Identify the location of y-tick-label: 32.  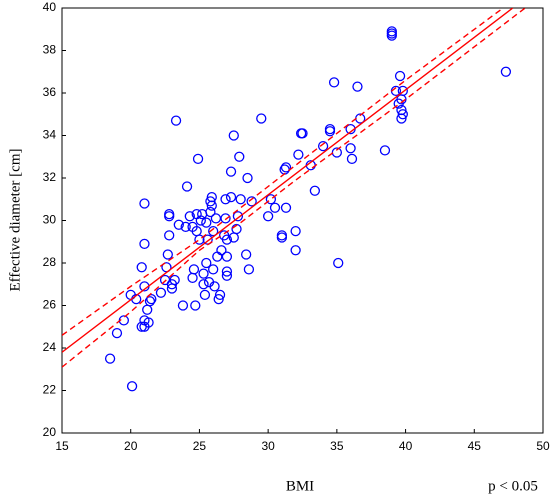
(50, 177).